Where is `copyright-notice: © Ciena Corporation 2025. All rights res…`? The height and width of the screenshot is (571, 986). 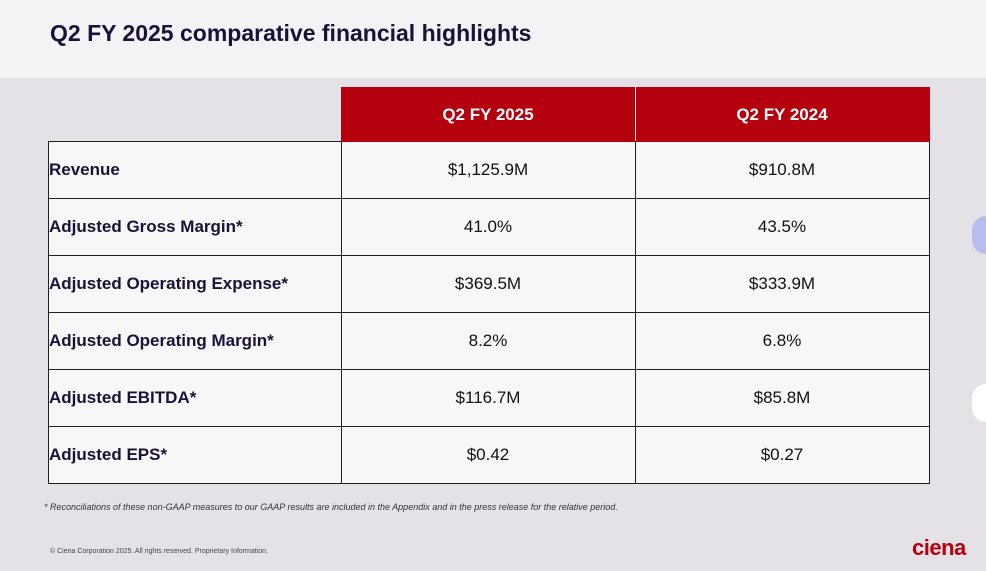 copyright-notice: © Ciena Corporation 2025. All rights res… is located at coordinates (159, 551).